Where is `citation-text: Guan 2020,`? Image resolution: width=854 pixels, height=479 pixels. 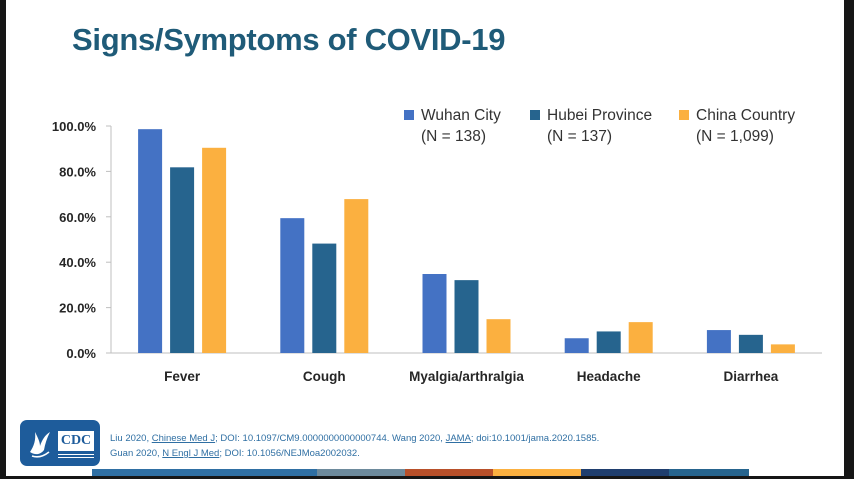 citation-text: Guan 2020, is located at coordinates (136, 453).